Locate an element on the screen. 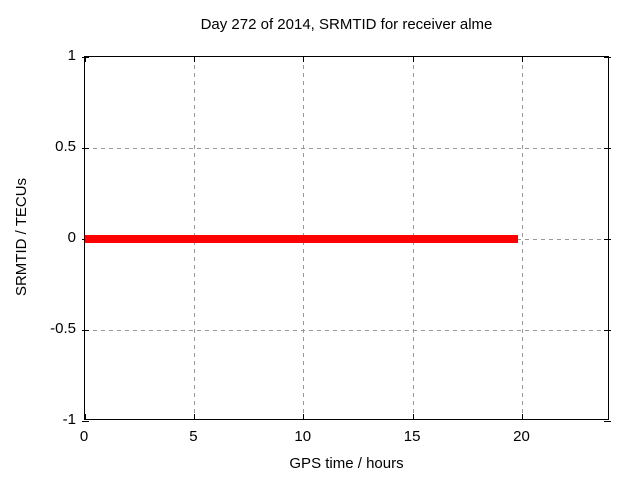 This screenshot has height=480, width=640. y-tick-label-0: 0 is located at coordinates (71, 237).